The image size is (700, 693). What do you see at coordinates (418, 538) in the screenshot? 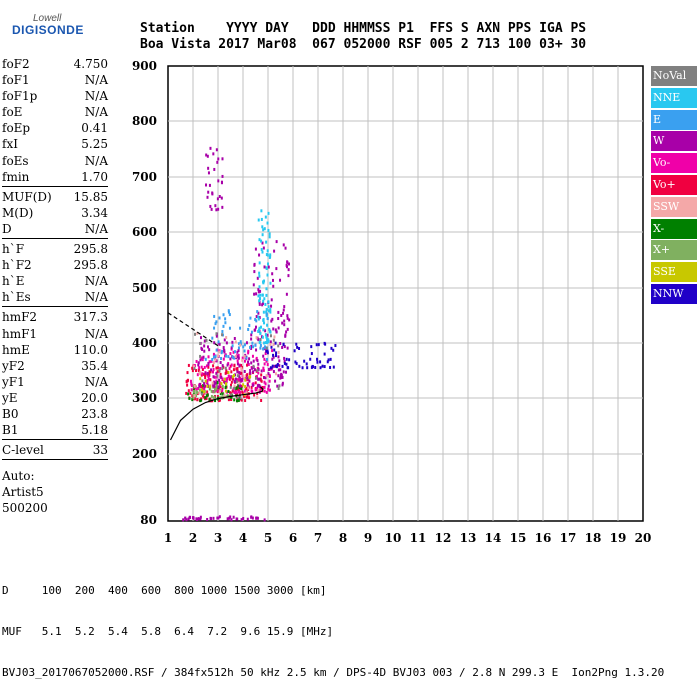
I see `x-tick-label: 11` at bounding box center [418, 538].